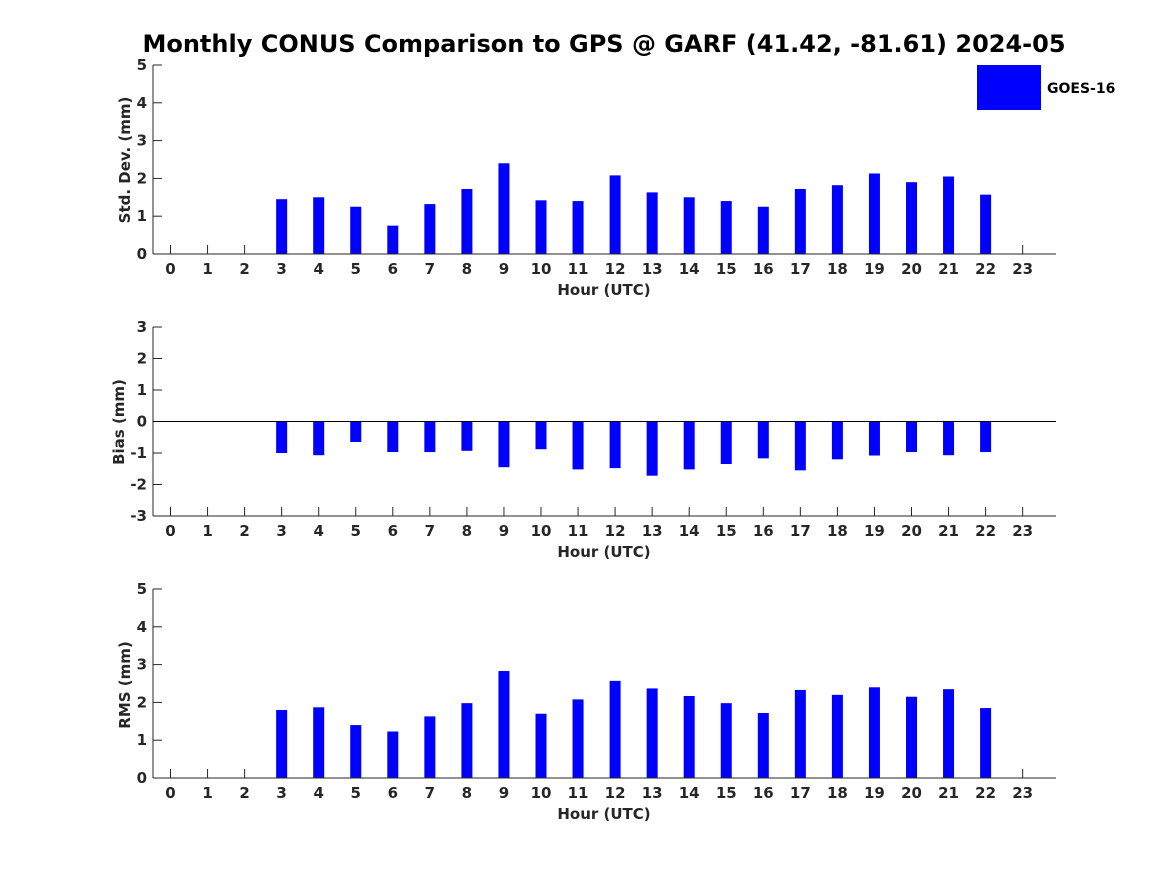 Image resolution: width=1167 pixels, height=875 pixels. Describe the element at coordinates (1022, 269) in the screenshot. I see `std-dev-x-tick-label: 23` at that location.